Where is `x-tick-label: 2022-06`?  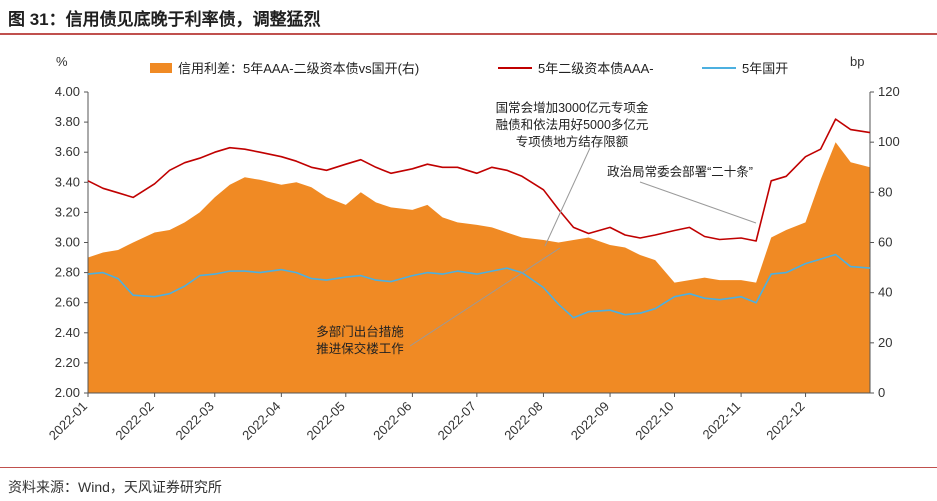
x-tick-label: 2022-06 is located at coordinates (392, 421).